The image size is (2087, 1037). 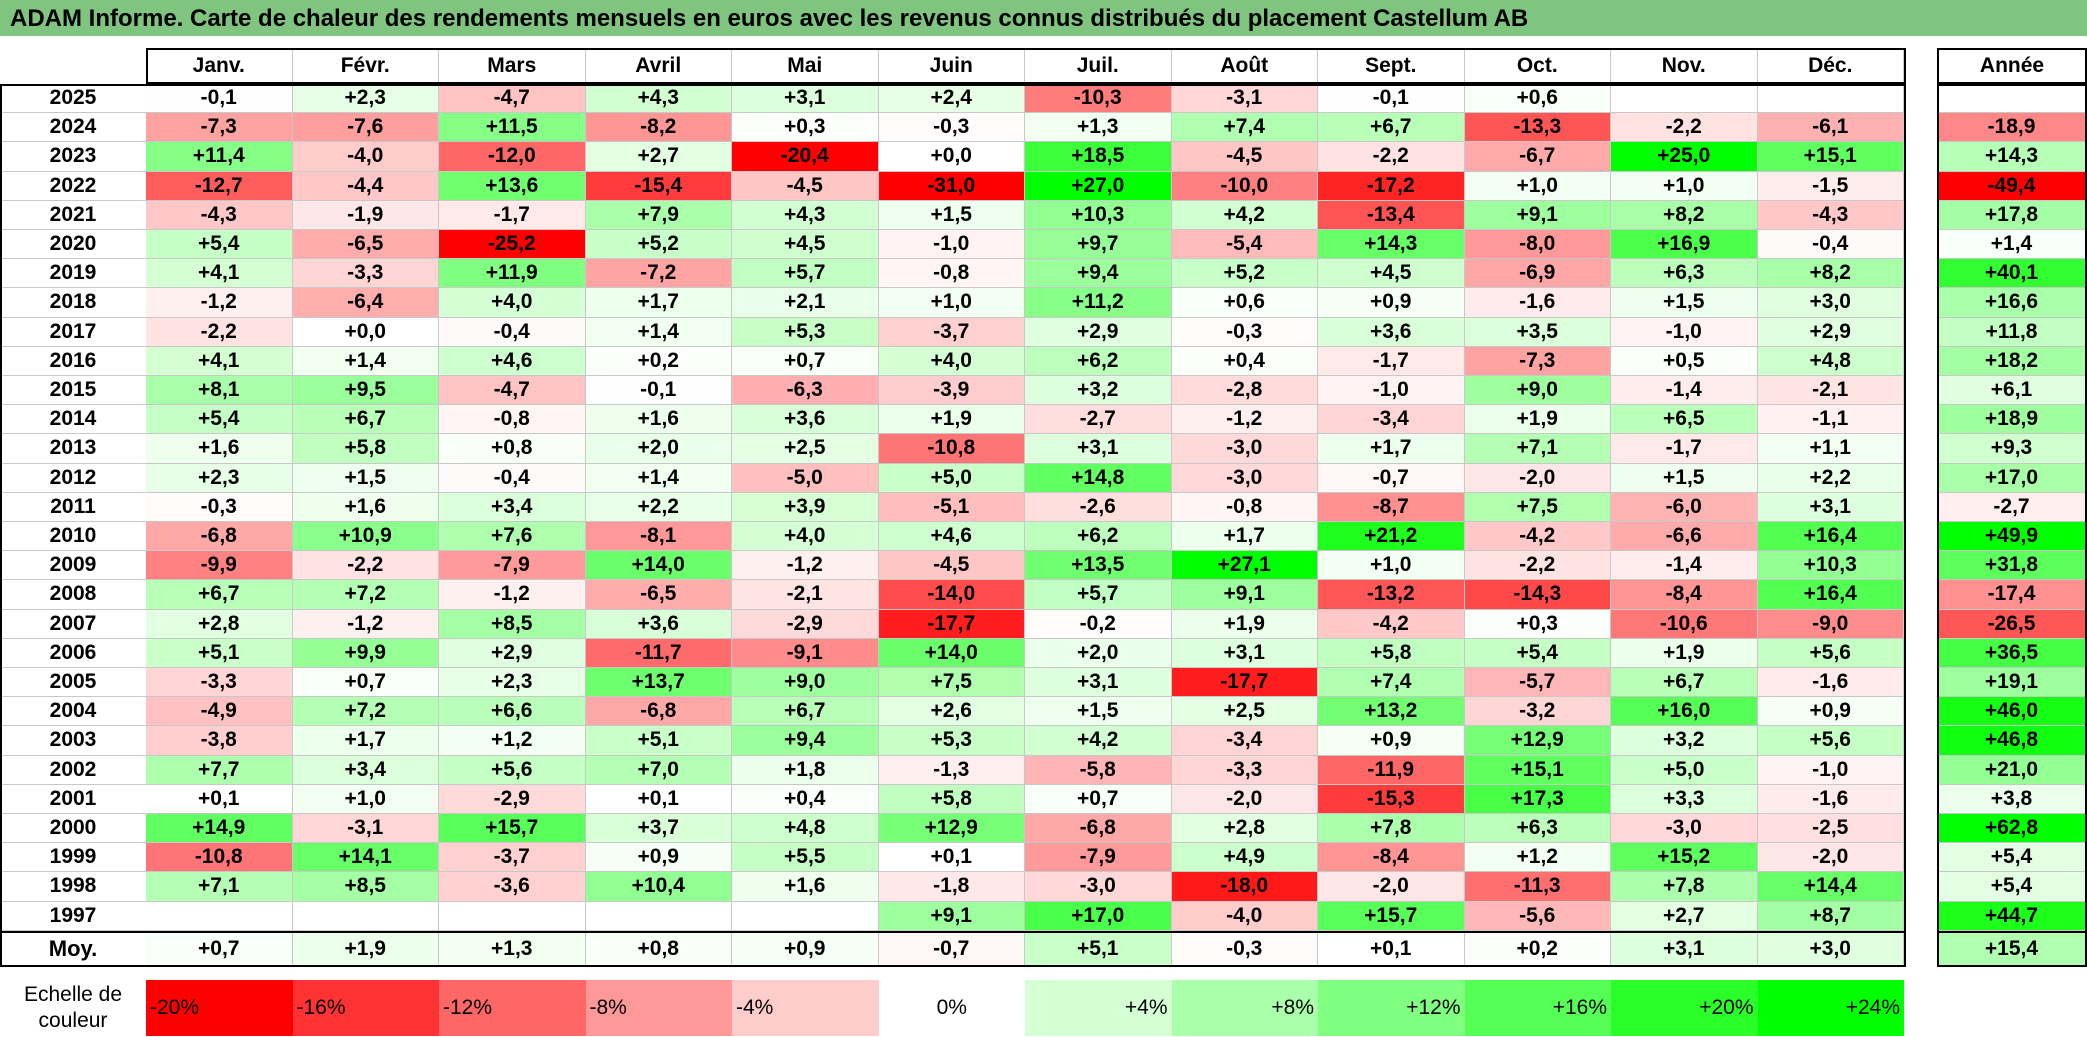 What do you see at coordinates (1391, 653) in the screenshot?
I see `heatmap-cell: +5,8` at bounding box center [1391, 653].